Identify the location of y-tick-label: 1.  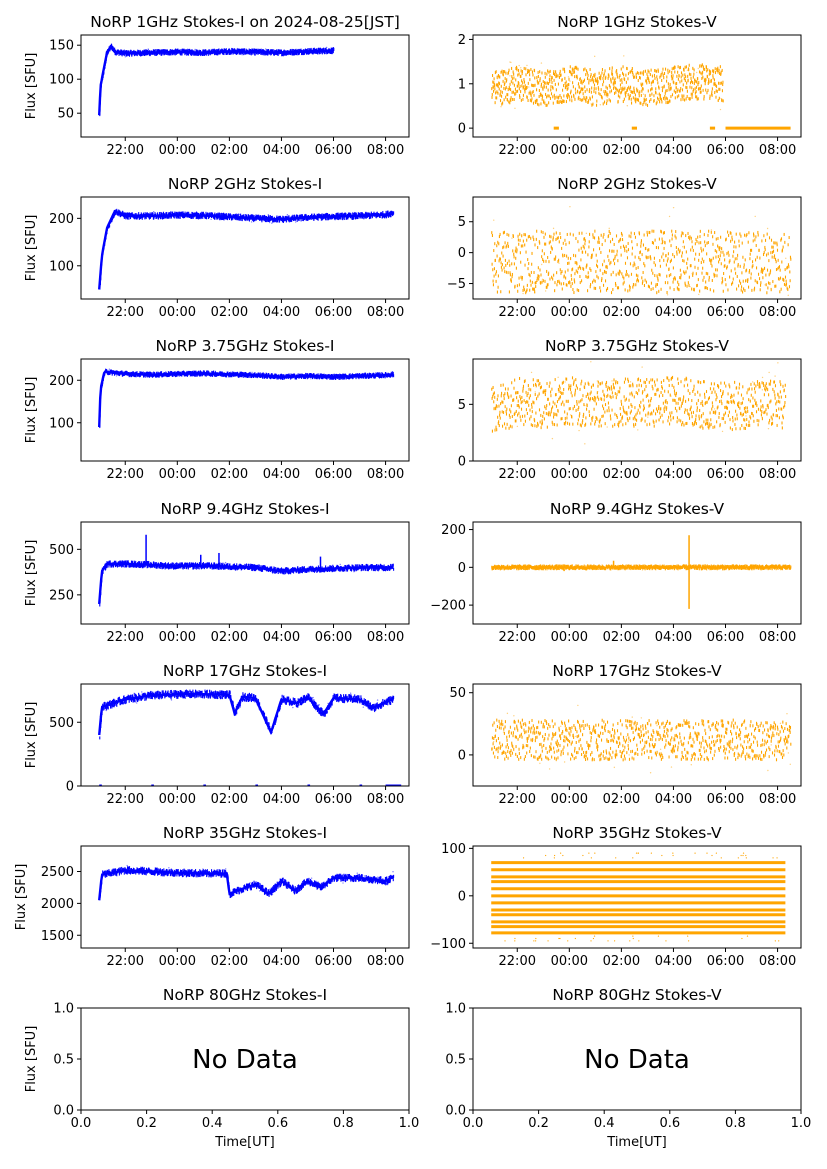
(462, 84).